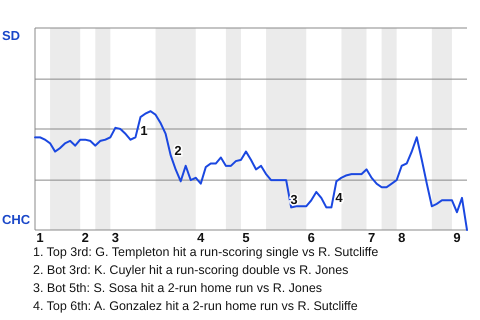  Describe the element at coordinates (85, 238) in the screenshot. I see `x-tick-label: 2` at that location.